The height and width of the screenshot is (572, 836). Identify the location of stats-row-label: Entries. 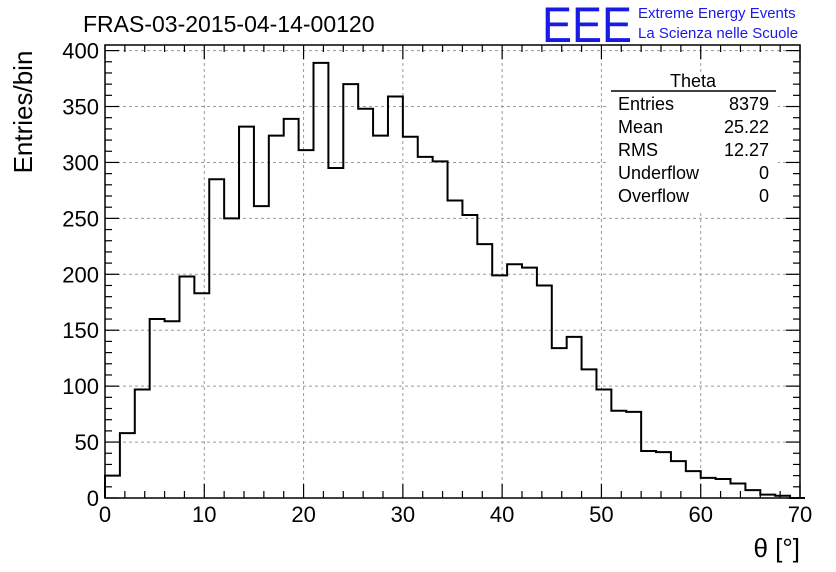
(646, 104).